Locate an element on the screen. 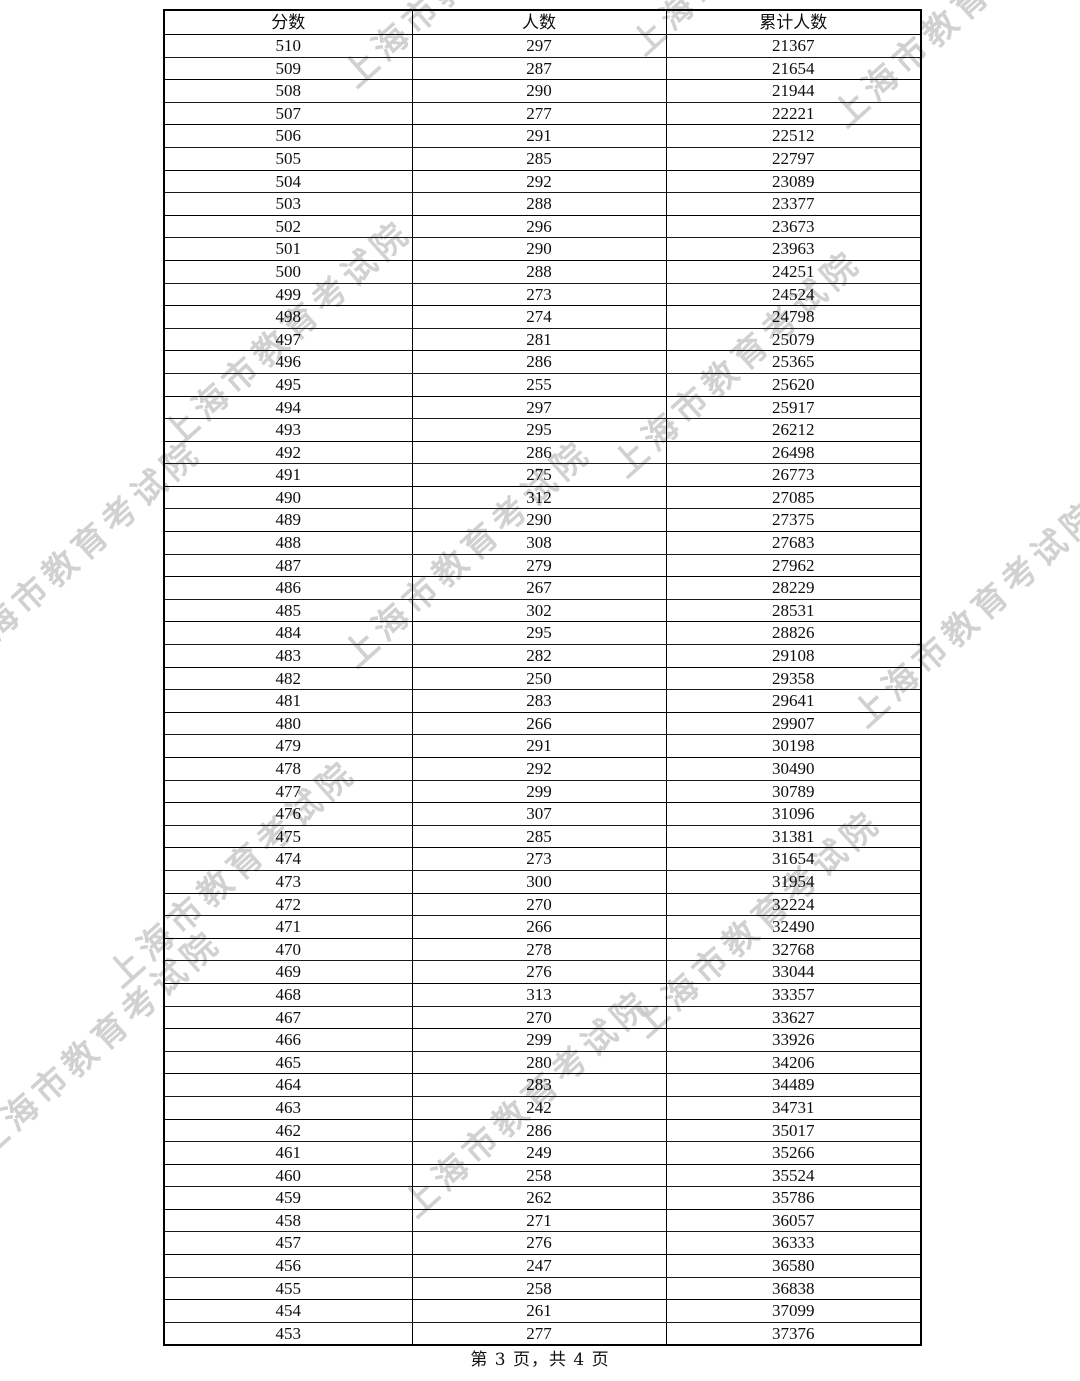  cell-score: 507 is located at coordinates (288, 113).